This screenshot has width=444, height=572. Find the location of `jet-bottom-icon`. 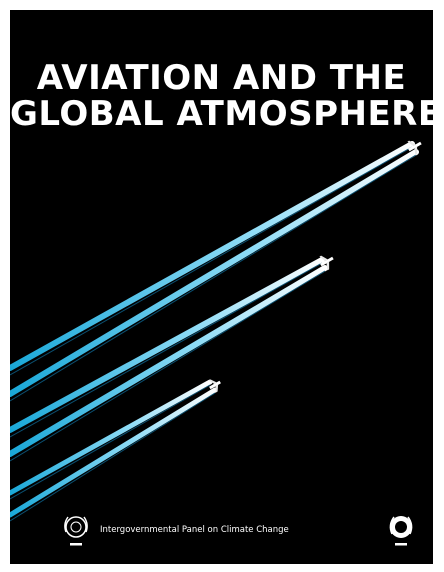

jet-bottom-icon is located at coordinates (214, 386).